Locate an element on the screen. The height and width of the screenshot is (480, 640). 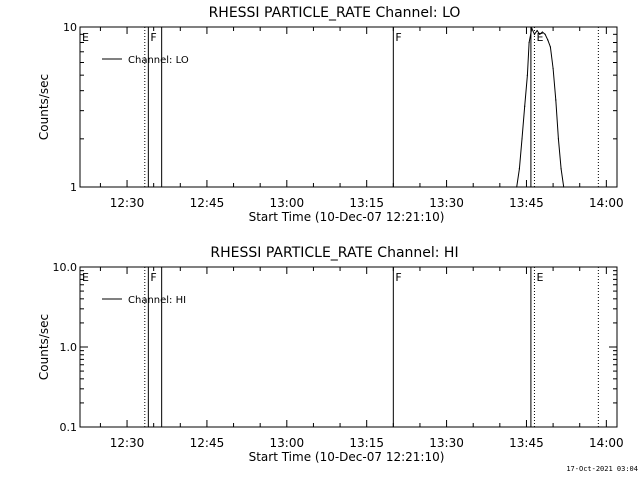
y-tick-label: 1 is located at coordinates (73, 187).